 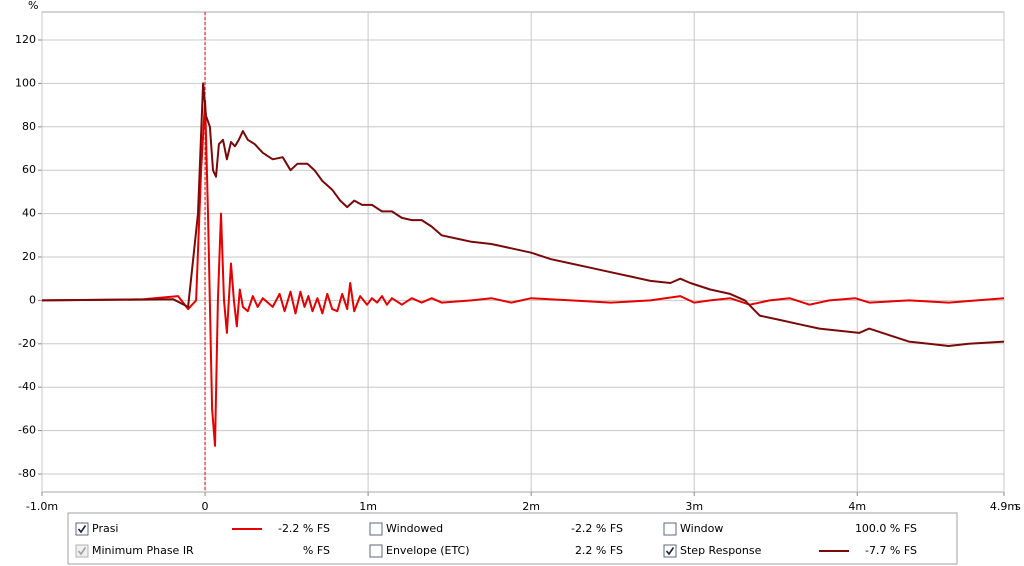 I want to click on y-tick-label: 60, so click(x=29, y=169).